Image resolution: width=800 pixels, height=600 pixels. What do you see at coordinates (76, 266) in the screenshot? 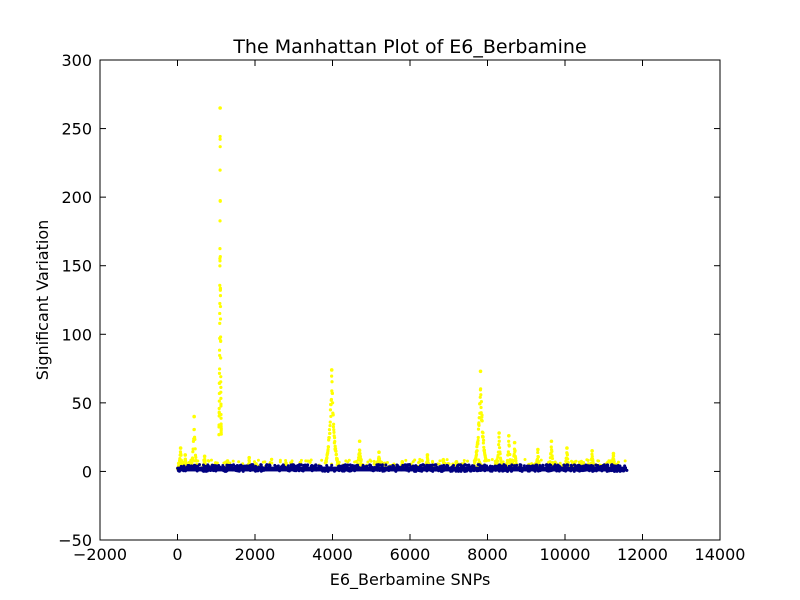
I see `y-tick-label: 150` at bounding box center [76, 266].